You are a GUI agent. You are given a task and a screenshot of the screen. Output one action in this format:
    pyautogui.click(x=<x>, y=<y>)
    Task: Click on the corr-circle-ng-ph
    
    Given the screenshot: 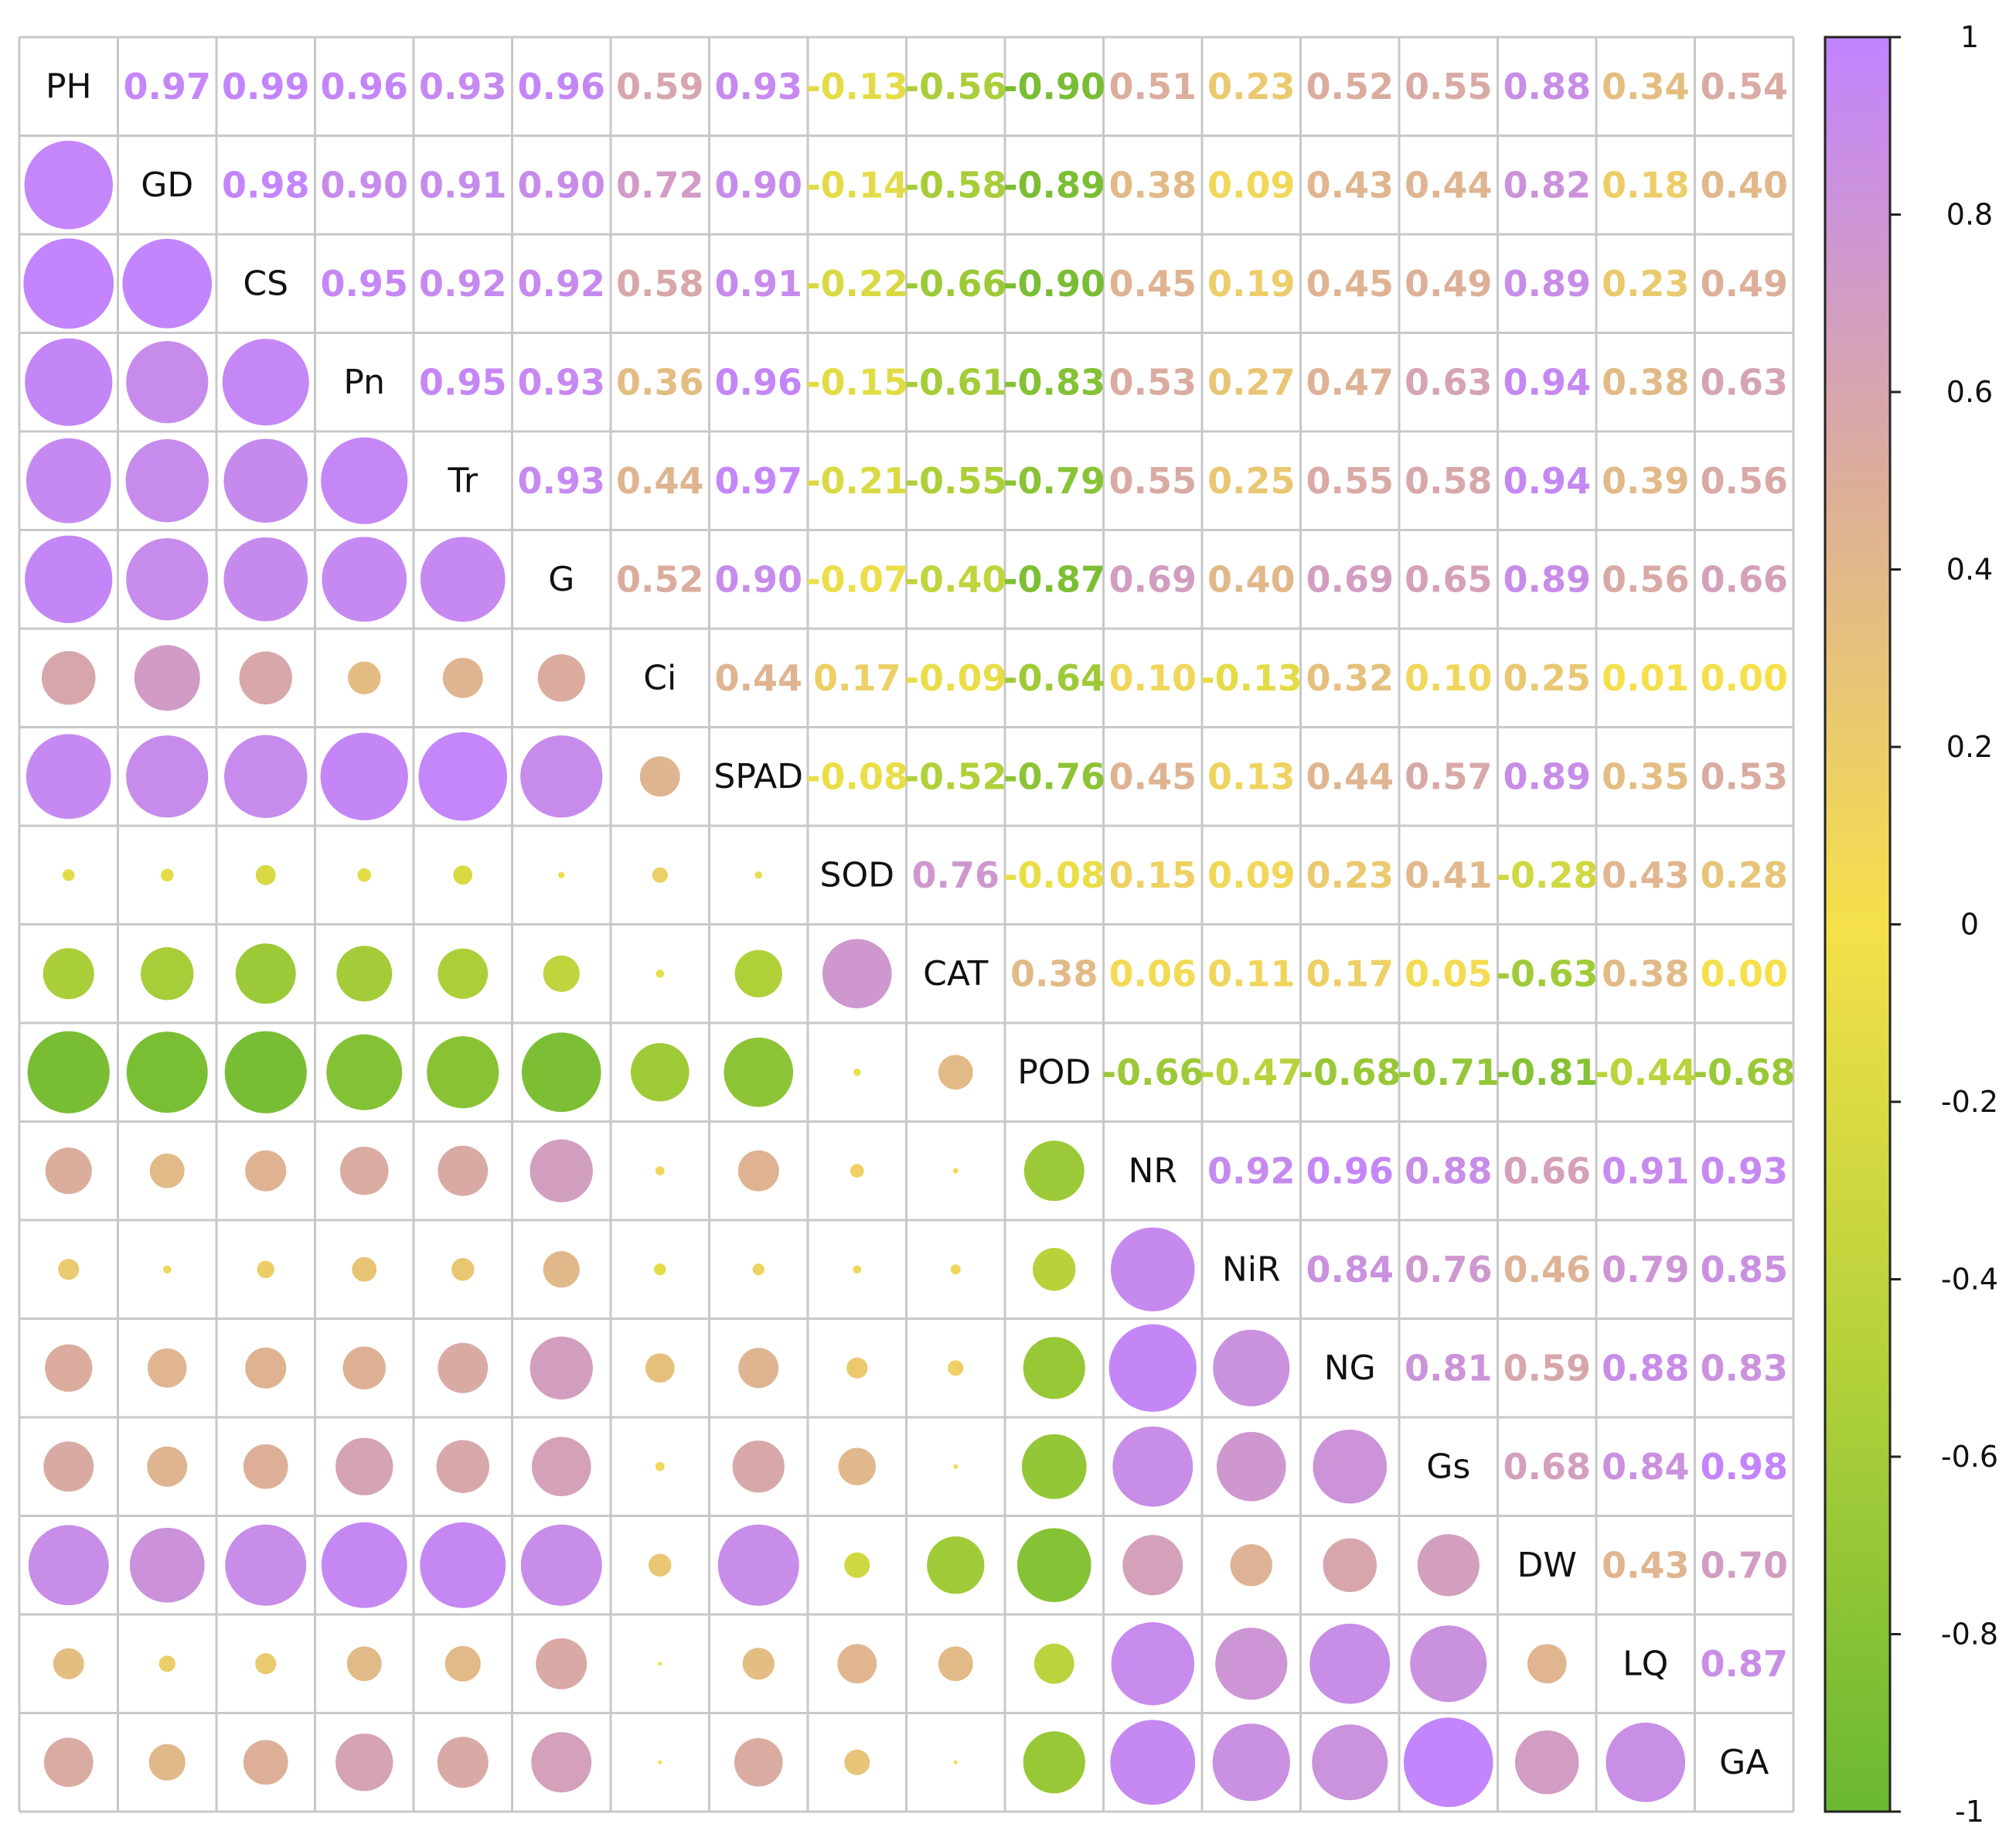 What is the action you would take?
    pyautogui.click(x=69, y=1368)
    